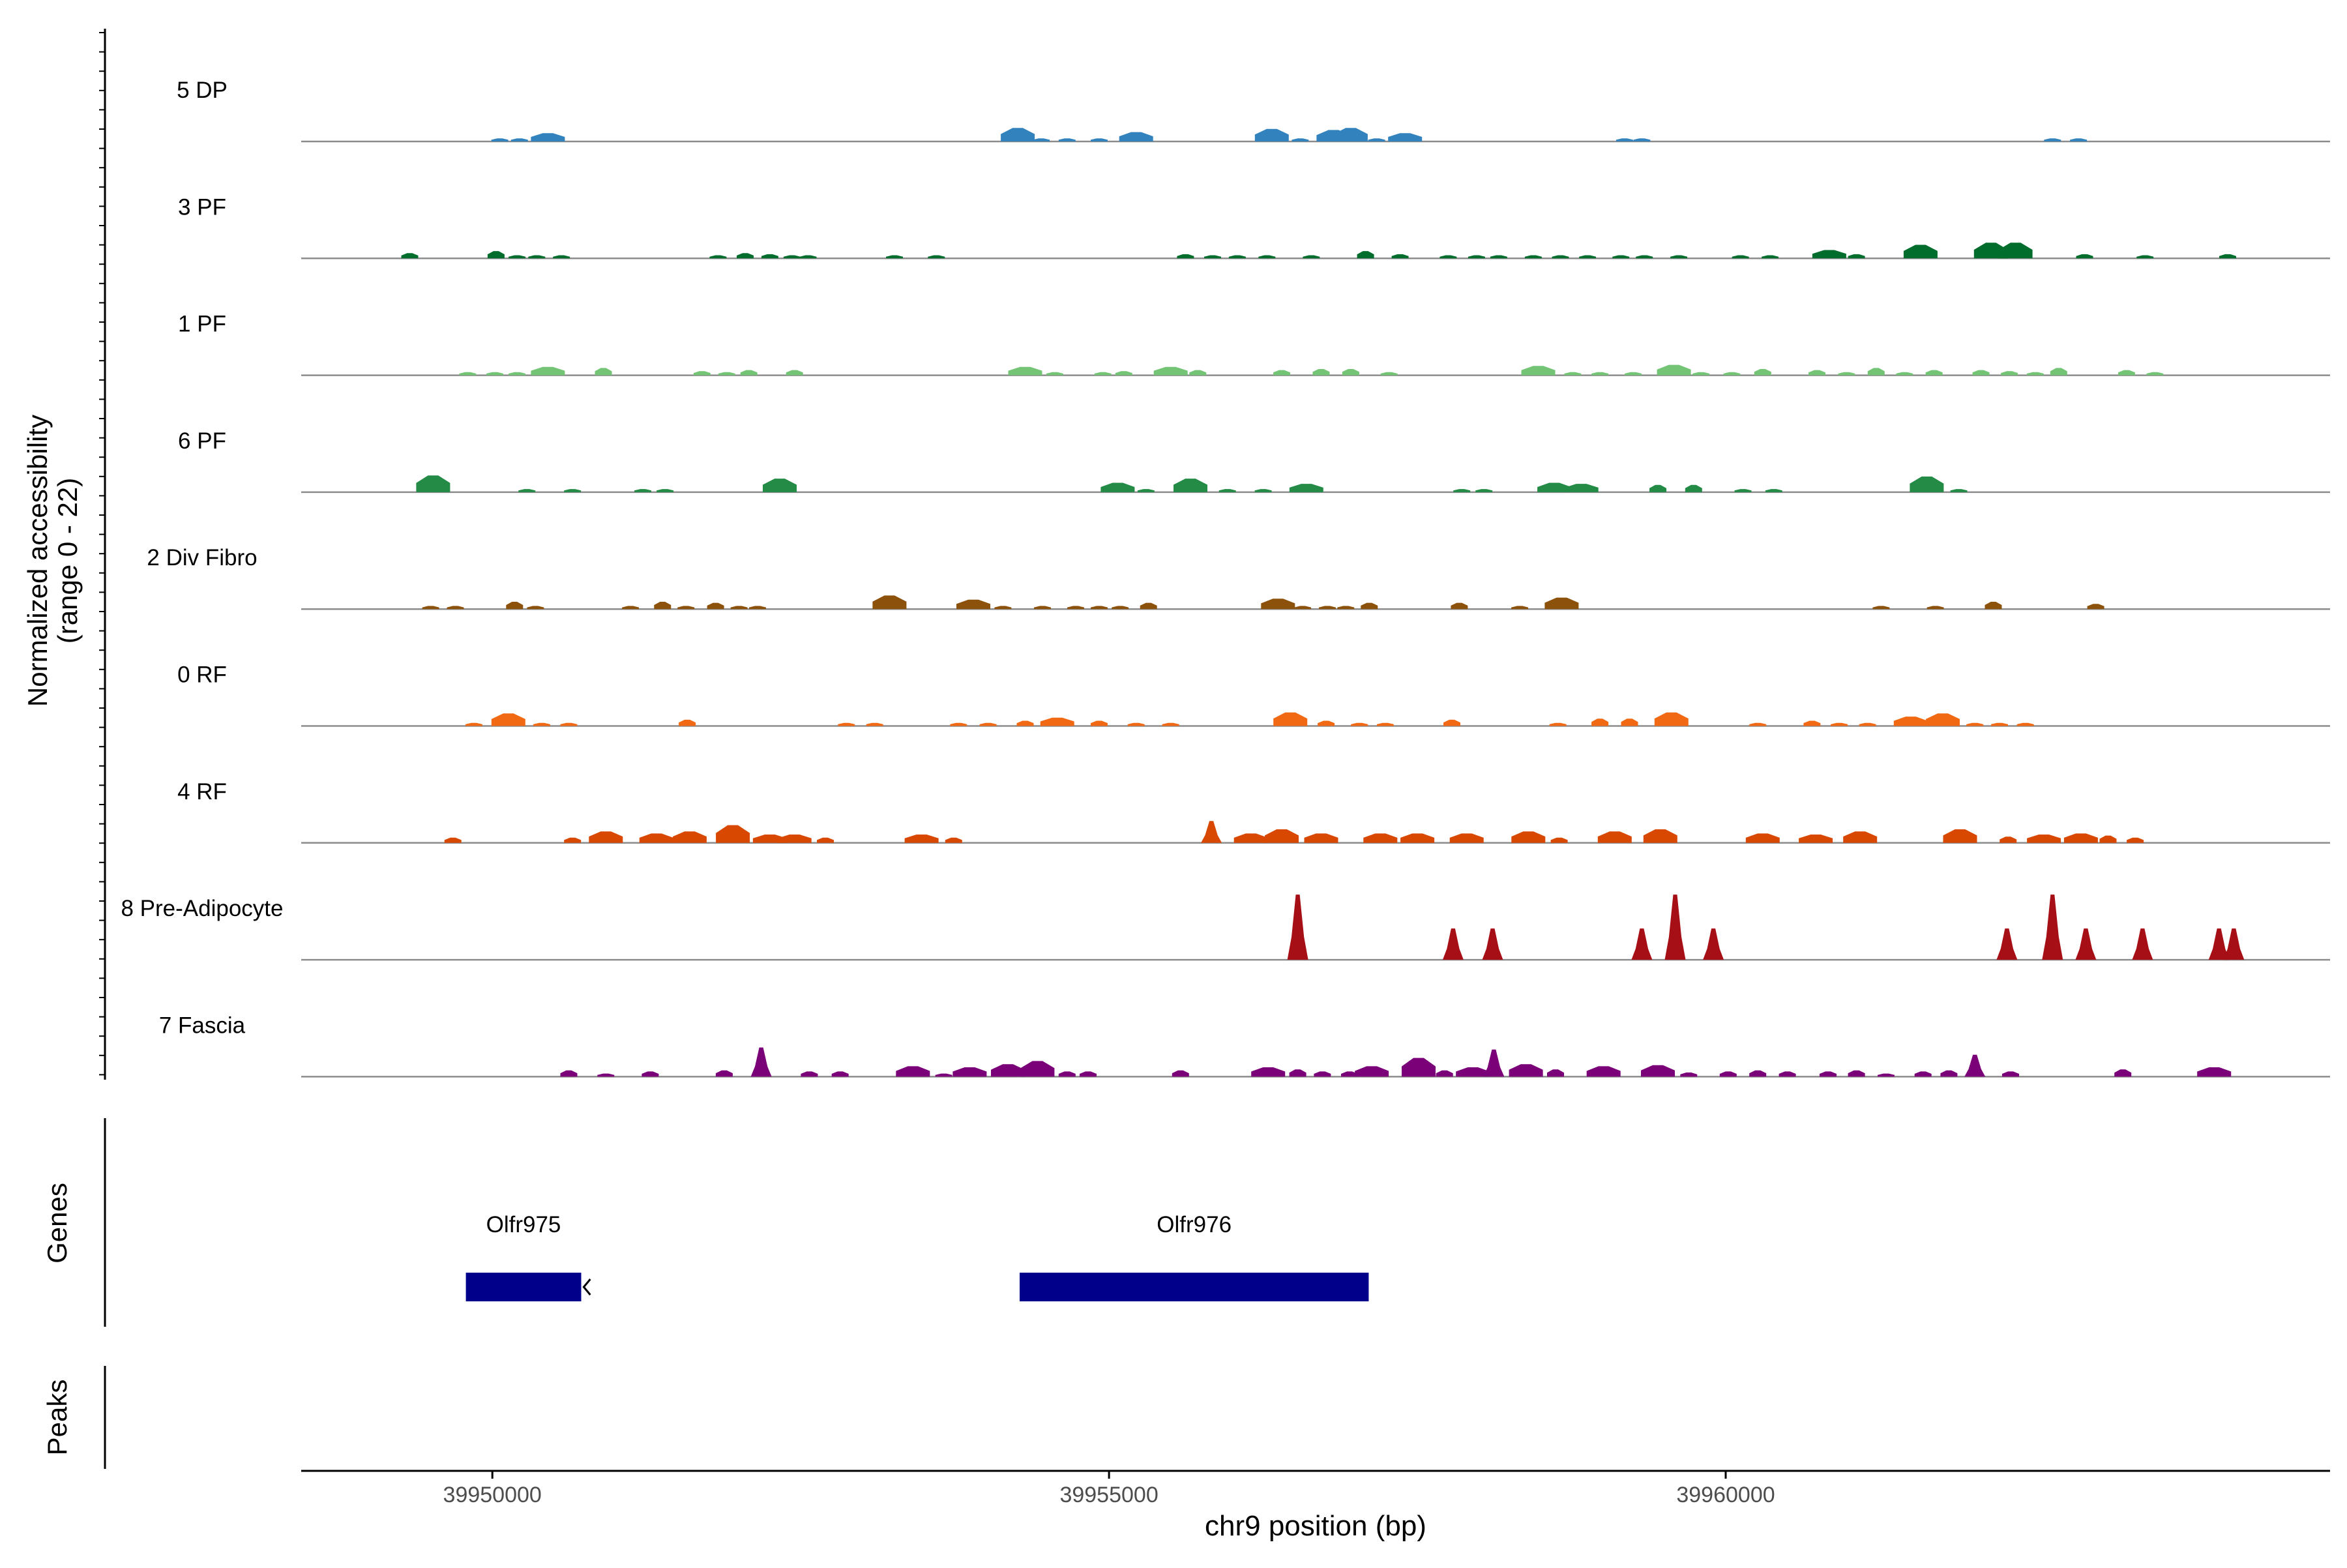  What do you see at coordinates (1254, 461) in the screenshot?
I see `track-6-pf: 6 PF` at bounding box center [1254, 461].